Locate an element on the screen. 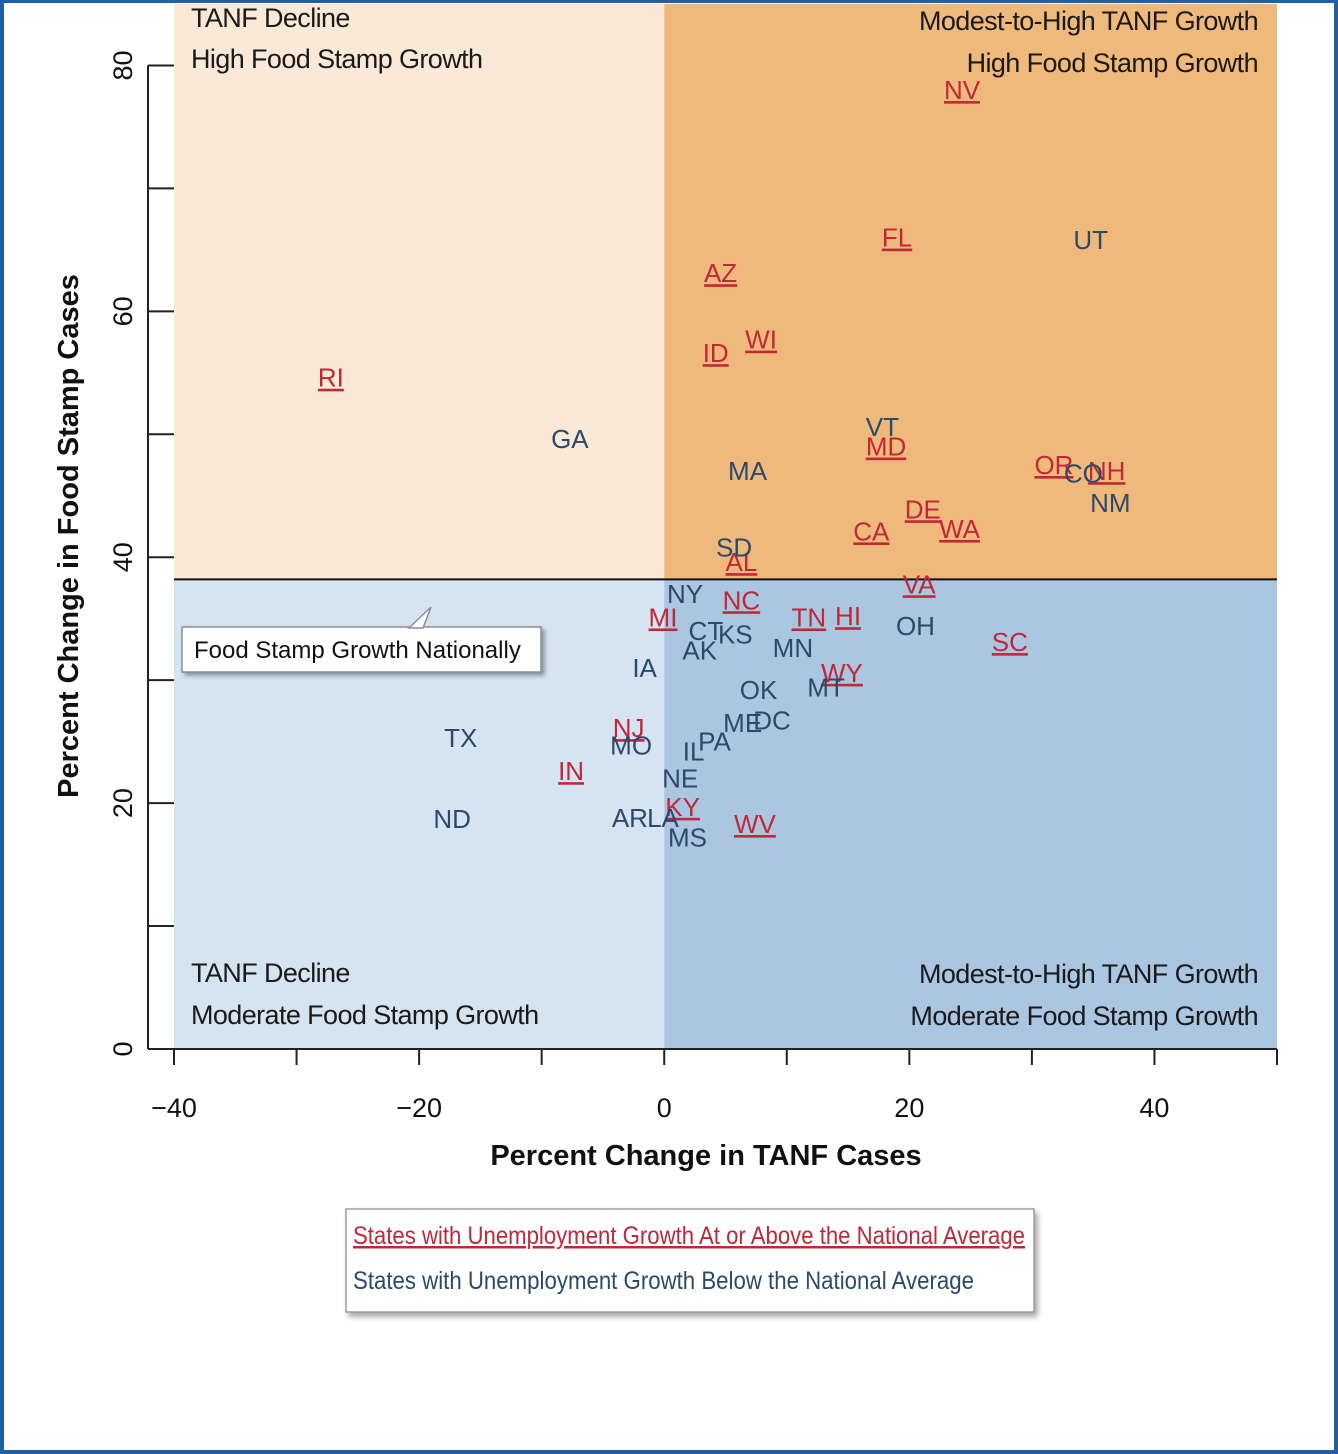 This screenshot has height=1454, width=1338. state-point-la: LA is located at coordinates (663, 818).